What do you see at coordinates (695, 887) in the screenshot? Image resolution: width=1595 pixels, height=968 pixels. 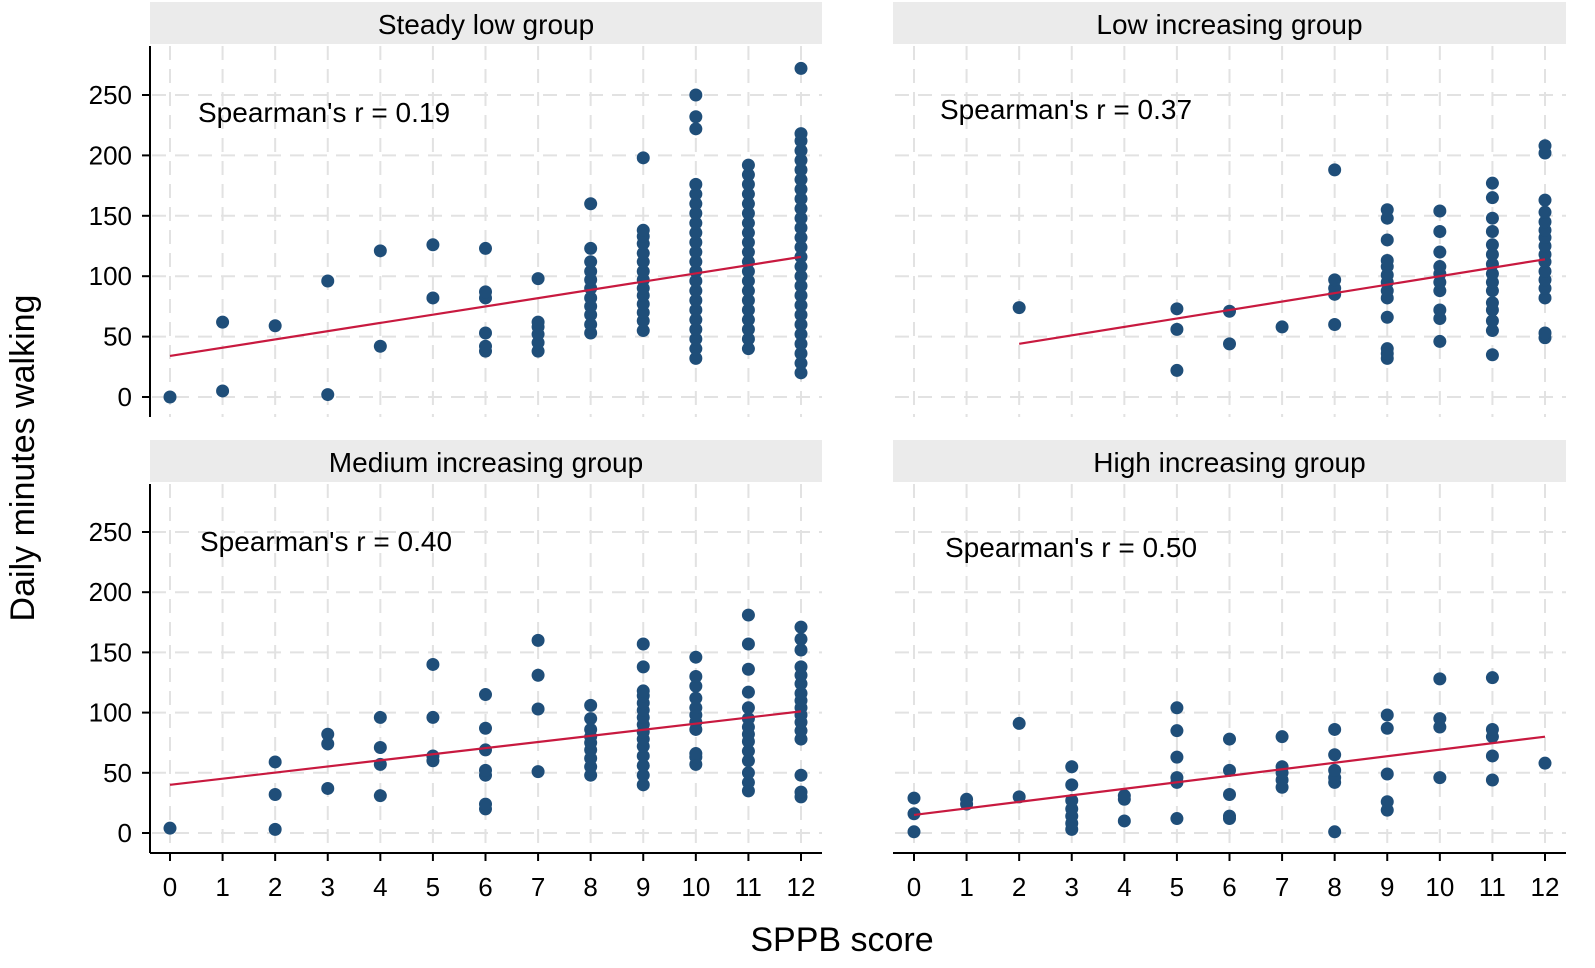 I see `x-tick-label-10: 10` at bounding box center [695, 887].